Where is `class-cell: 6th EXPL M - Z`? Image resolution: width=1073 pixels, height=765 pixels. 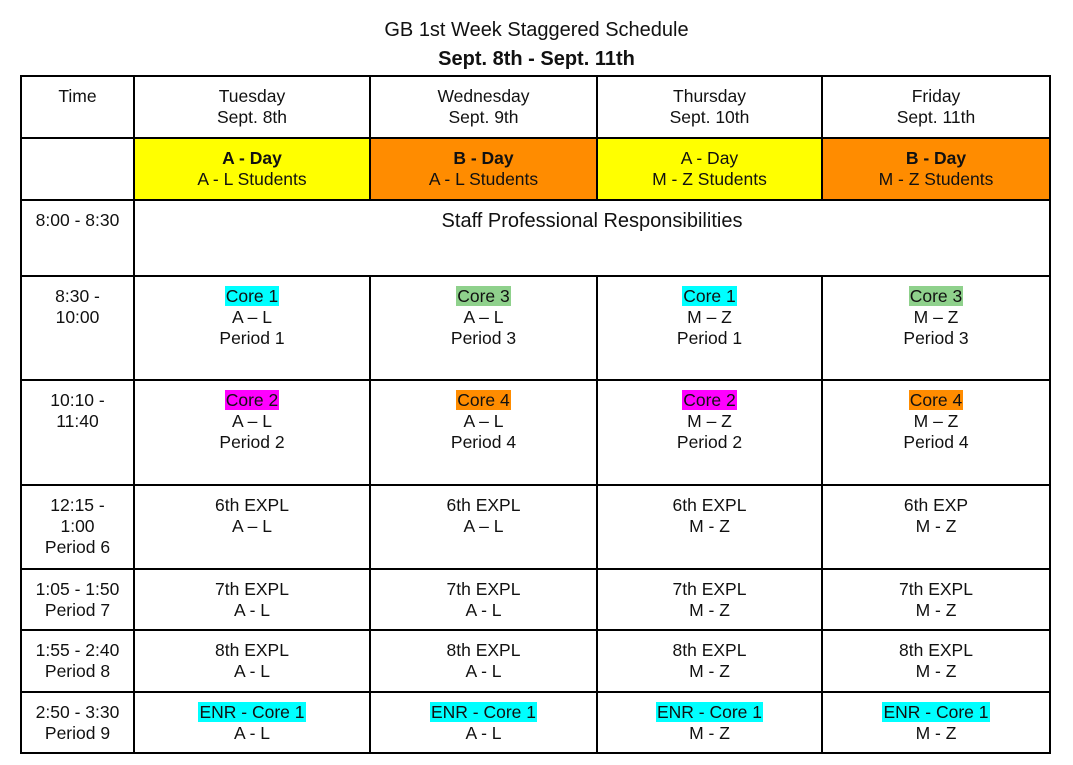
class-cell: 6th EXPL M - Z is located at coordinates (709, 527).